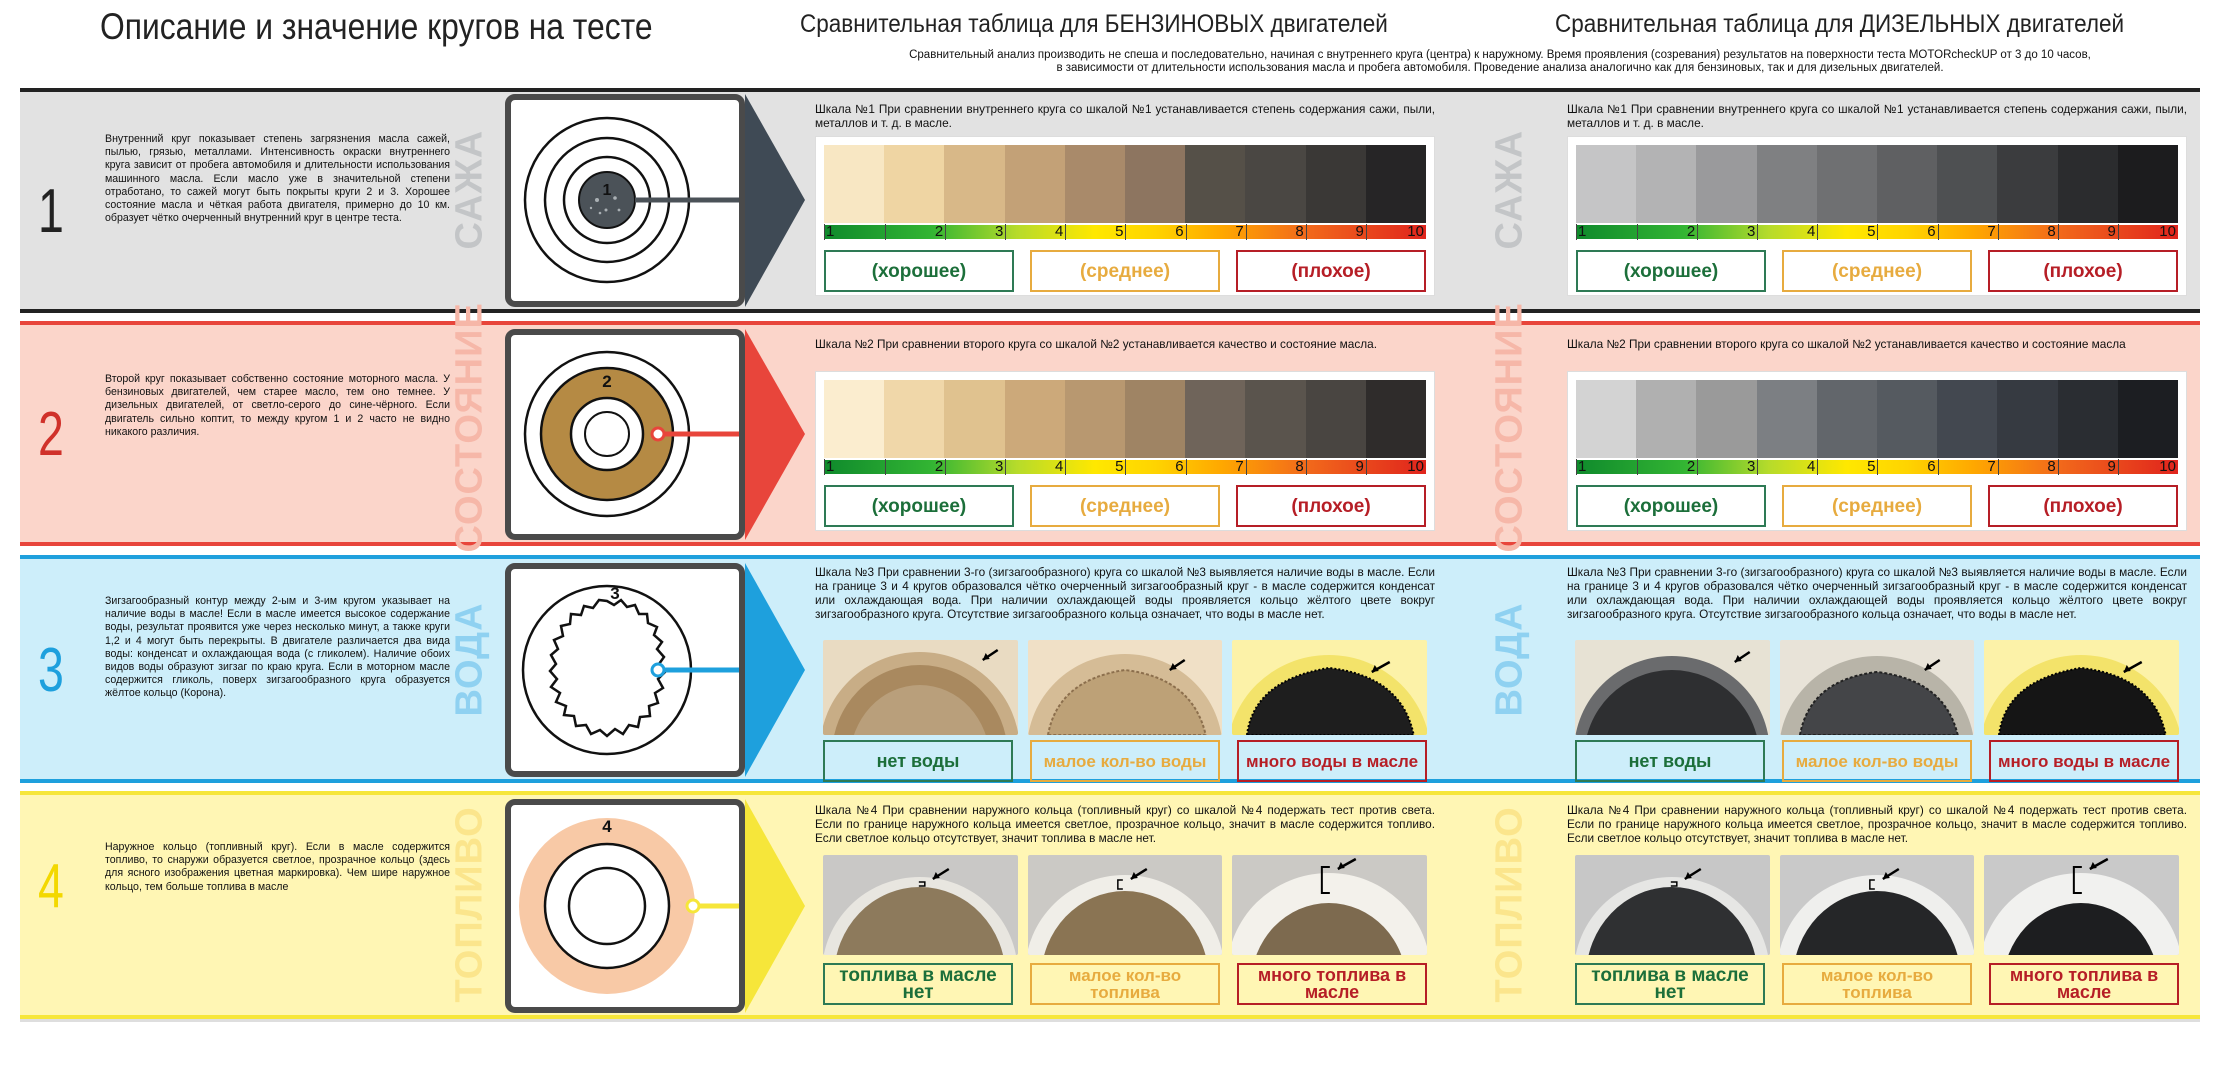  What do you see at coordinates (2027, 467) in the screenshot?
I see `scale-tick: 8` at bounding box center [2027, 467].